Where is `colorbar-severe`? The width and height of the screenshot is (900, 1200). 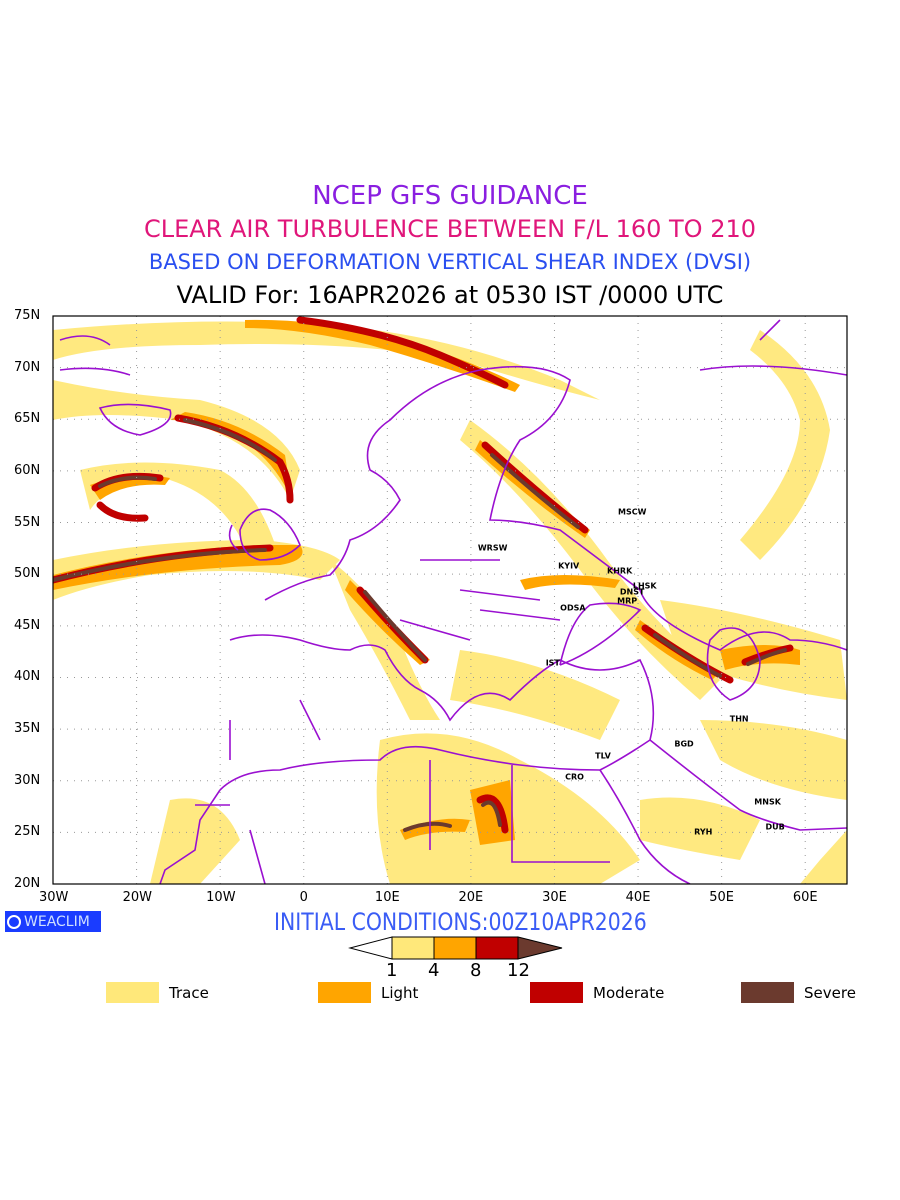
colorbar-severe is located at coordinates (540, 948).